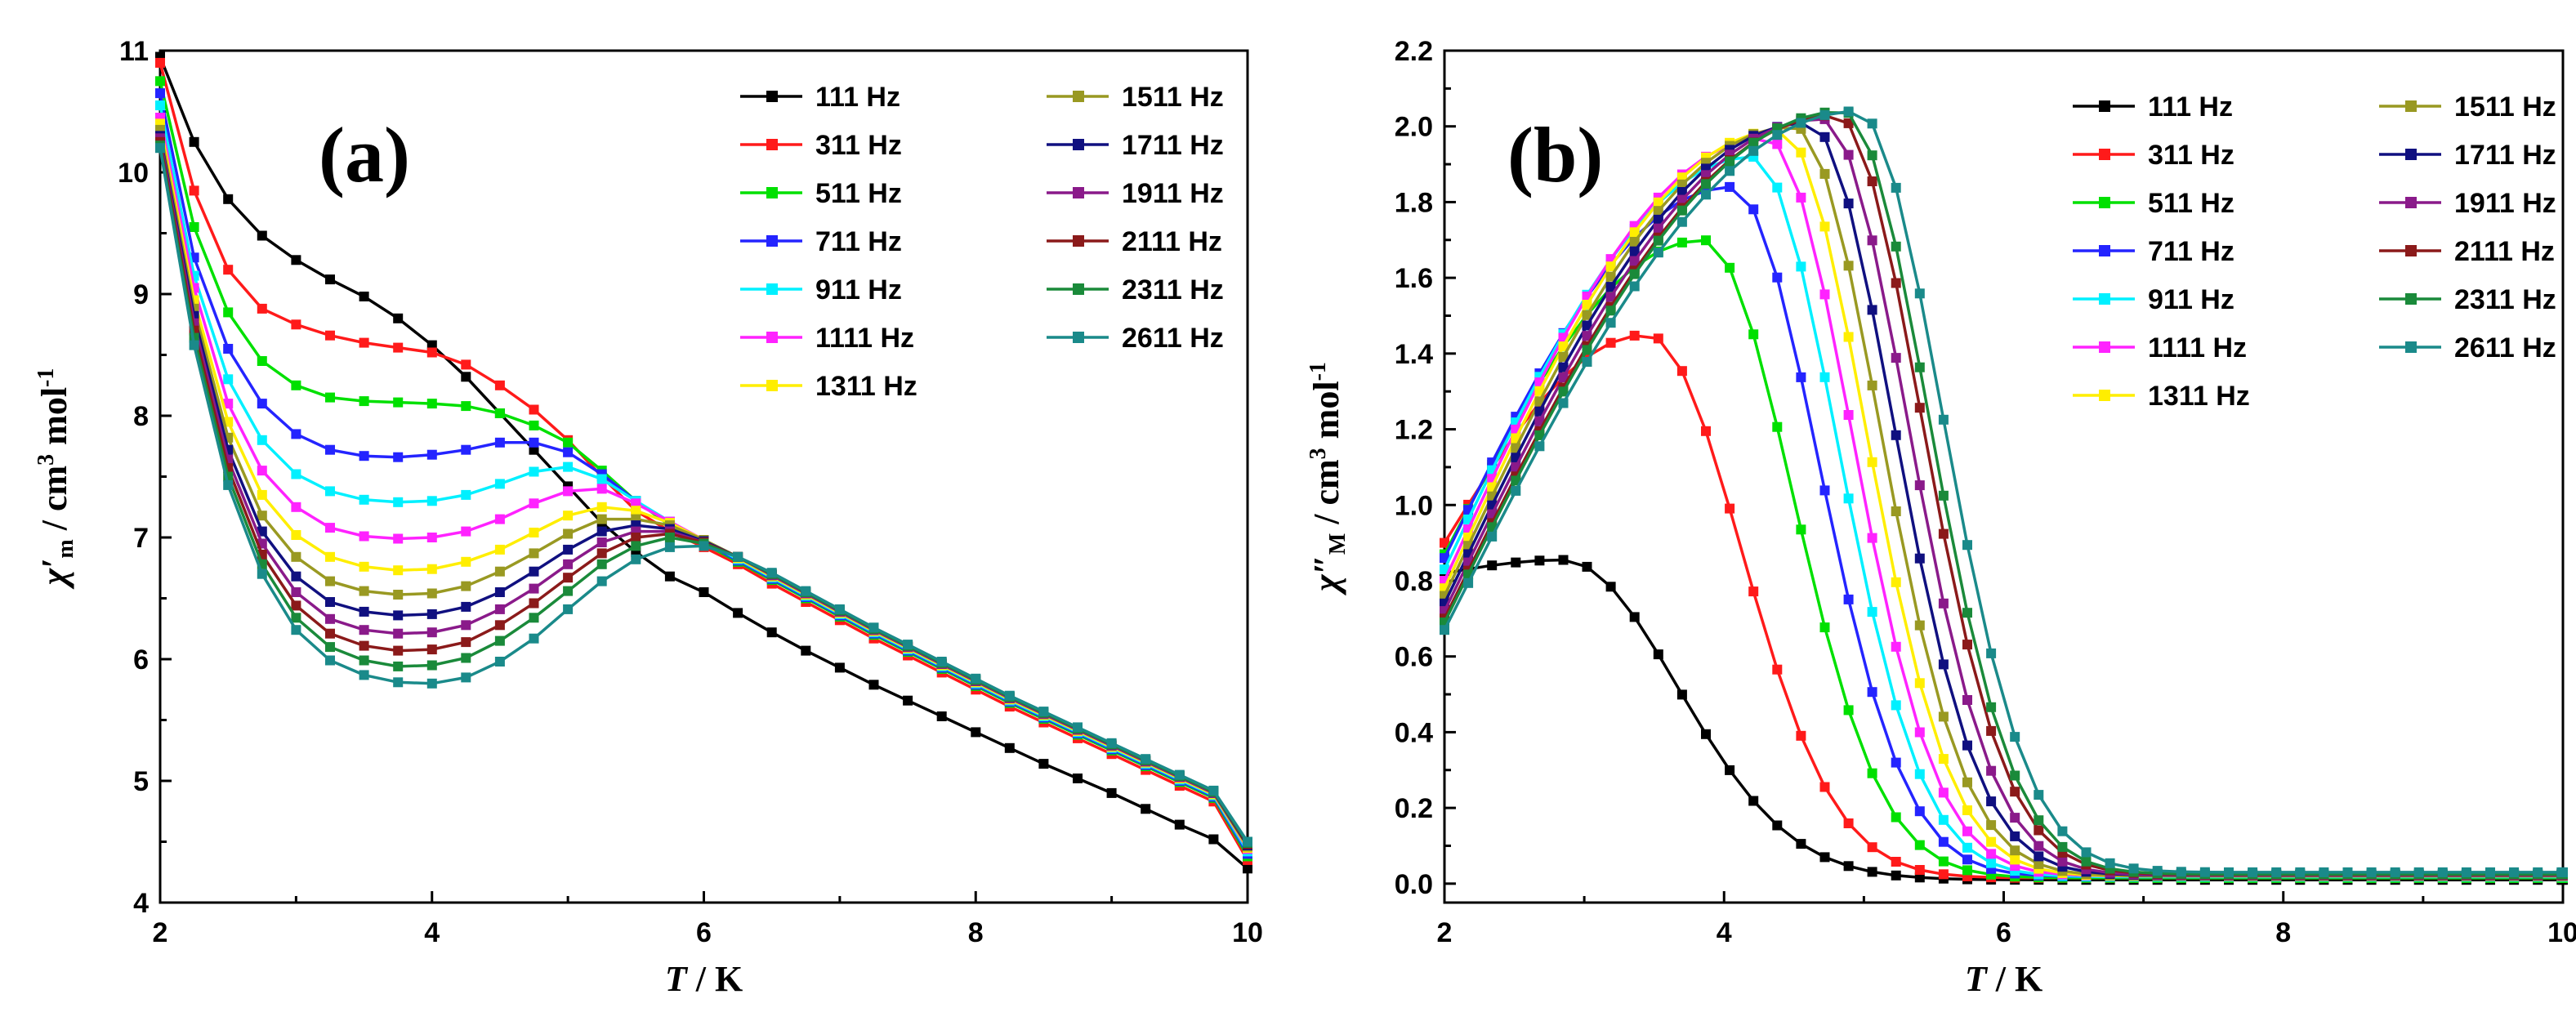 This screenshot has width=2576, height=1030. What do you see at coordinates (2468, 299) in the screenshot?
I see `legend-entry: 2311 Hz` at bounding box center [2468, 299].